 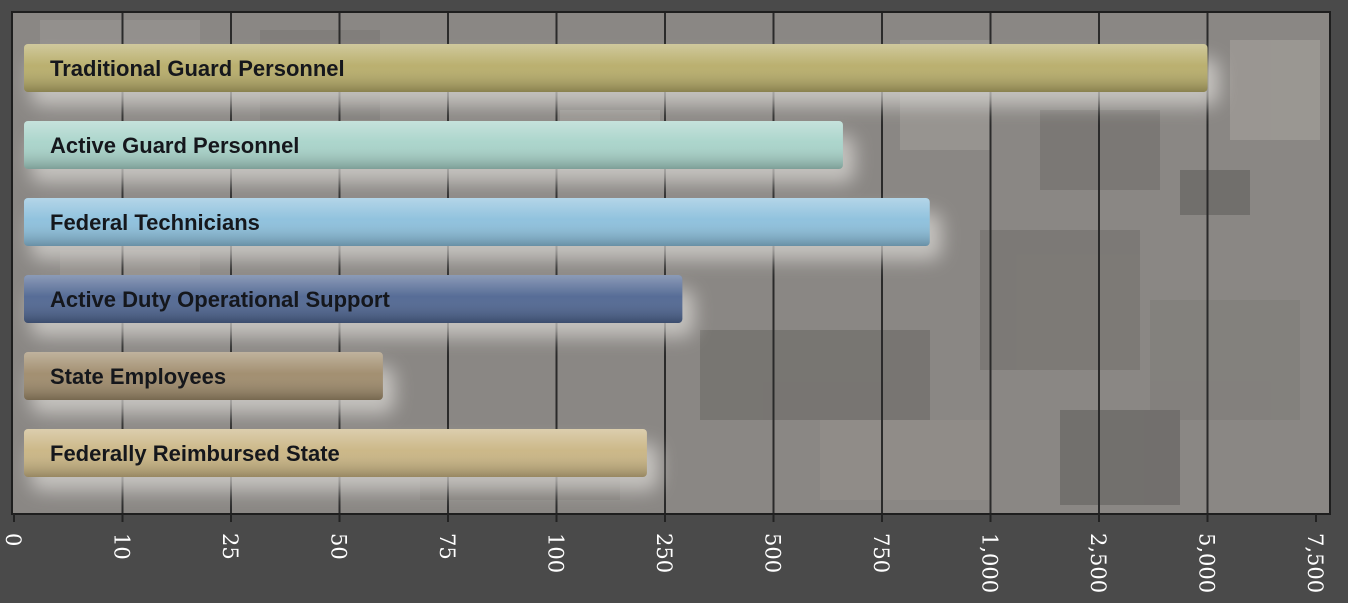 What do you see at coordinates (174, 145) in the screenshot?
I see `bar-category-label: Active Guard Personnel` at bounding box center [174, 145].